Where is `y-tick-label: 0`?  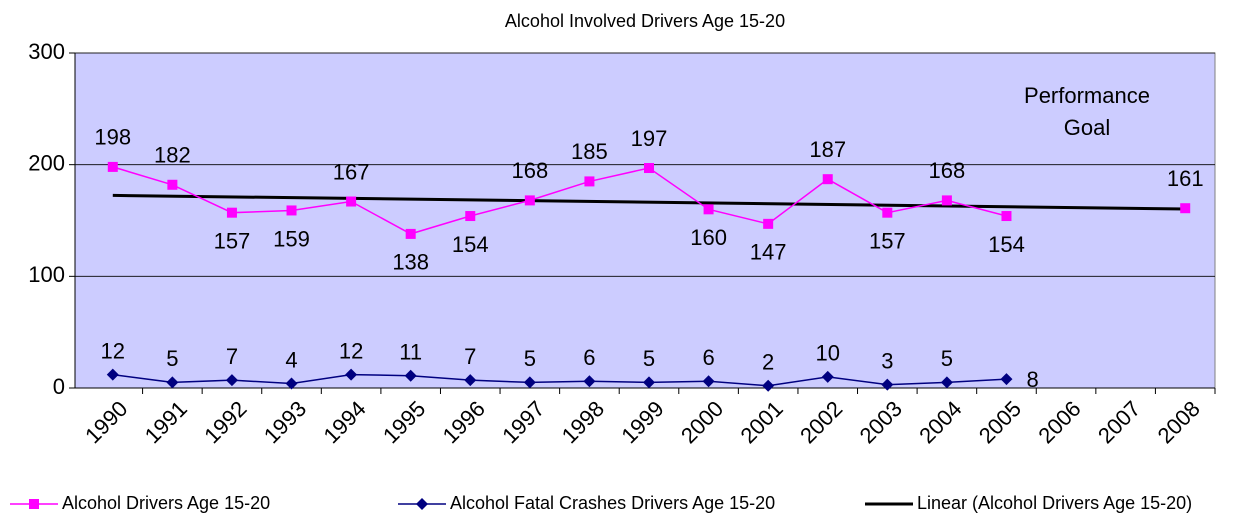 y-tick-label: 0 is located at coordinates (59, 386).